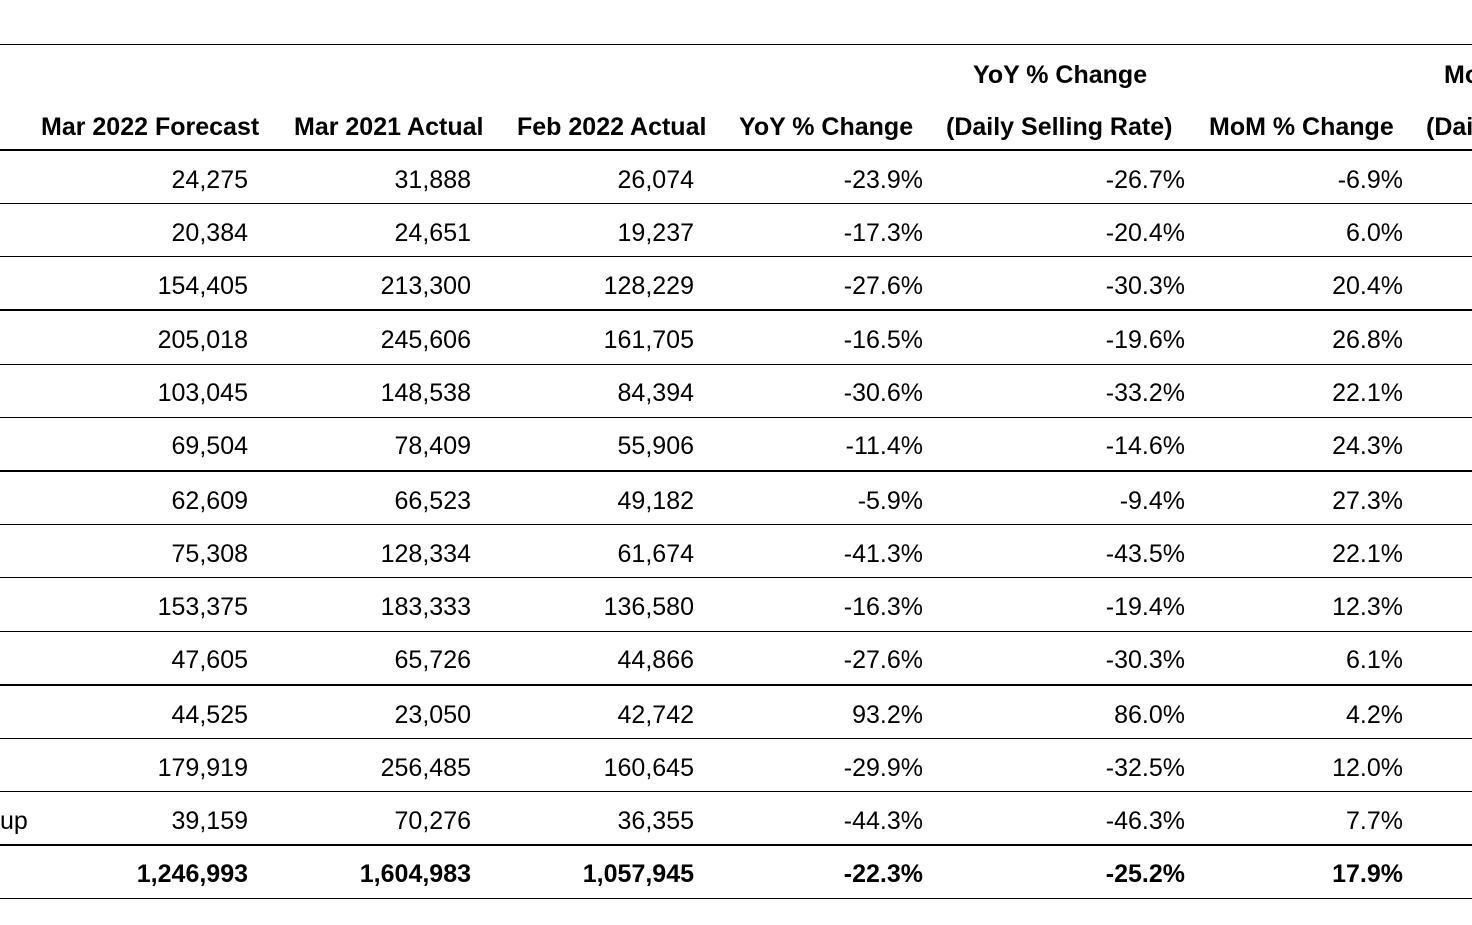 This screenshot has height=925, width=1472. Describe the element at coordinates (432, 715) in the screenshot. I see `cell-mar2021: 23,050` at that location.